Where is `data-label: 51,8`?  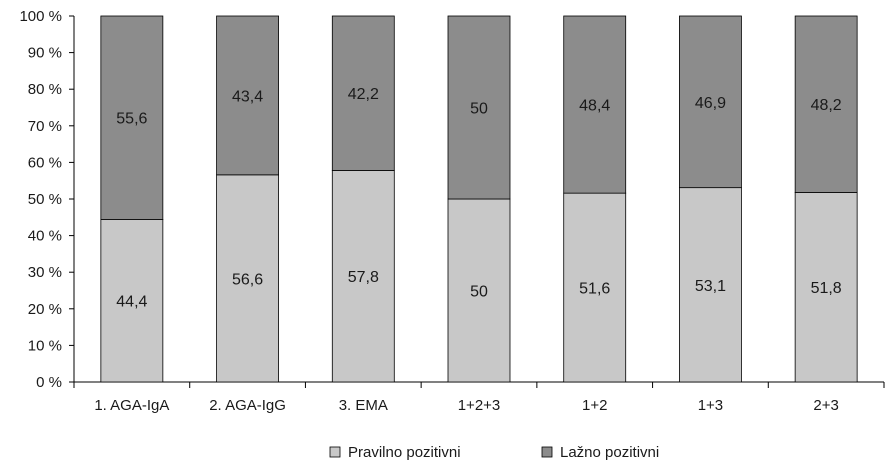
data-label: 51,8 is located at coordinates (826, 288).